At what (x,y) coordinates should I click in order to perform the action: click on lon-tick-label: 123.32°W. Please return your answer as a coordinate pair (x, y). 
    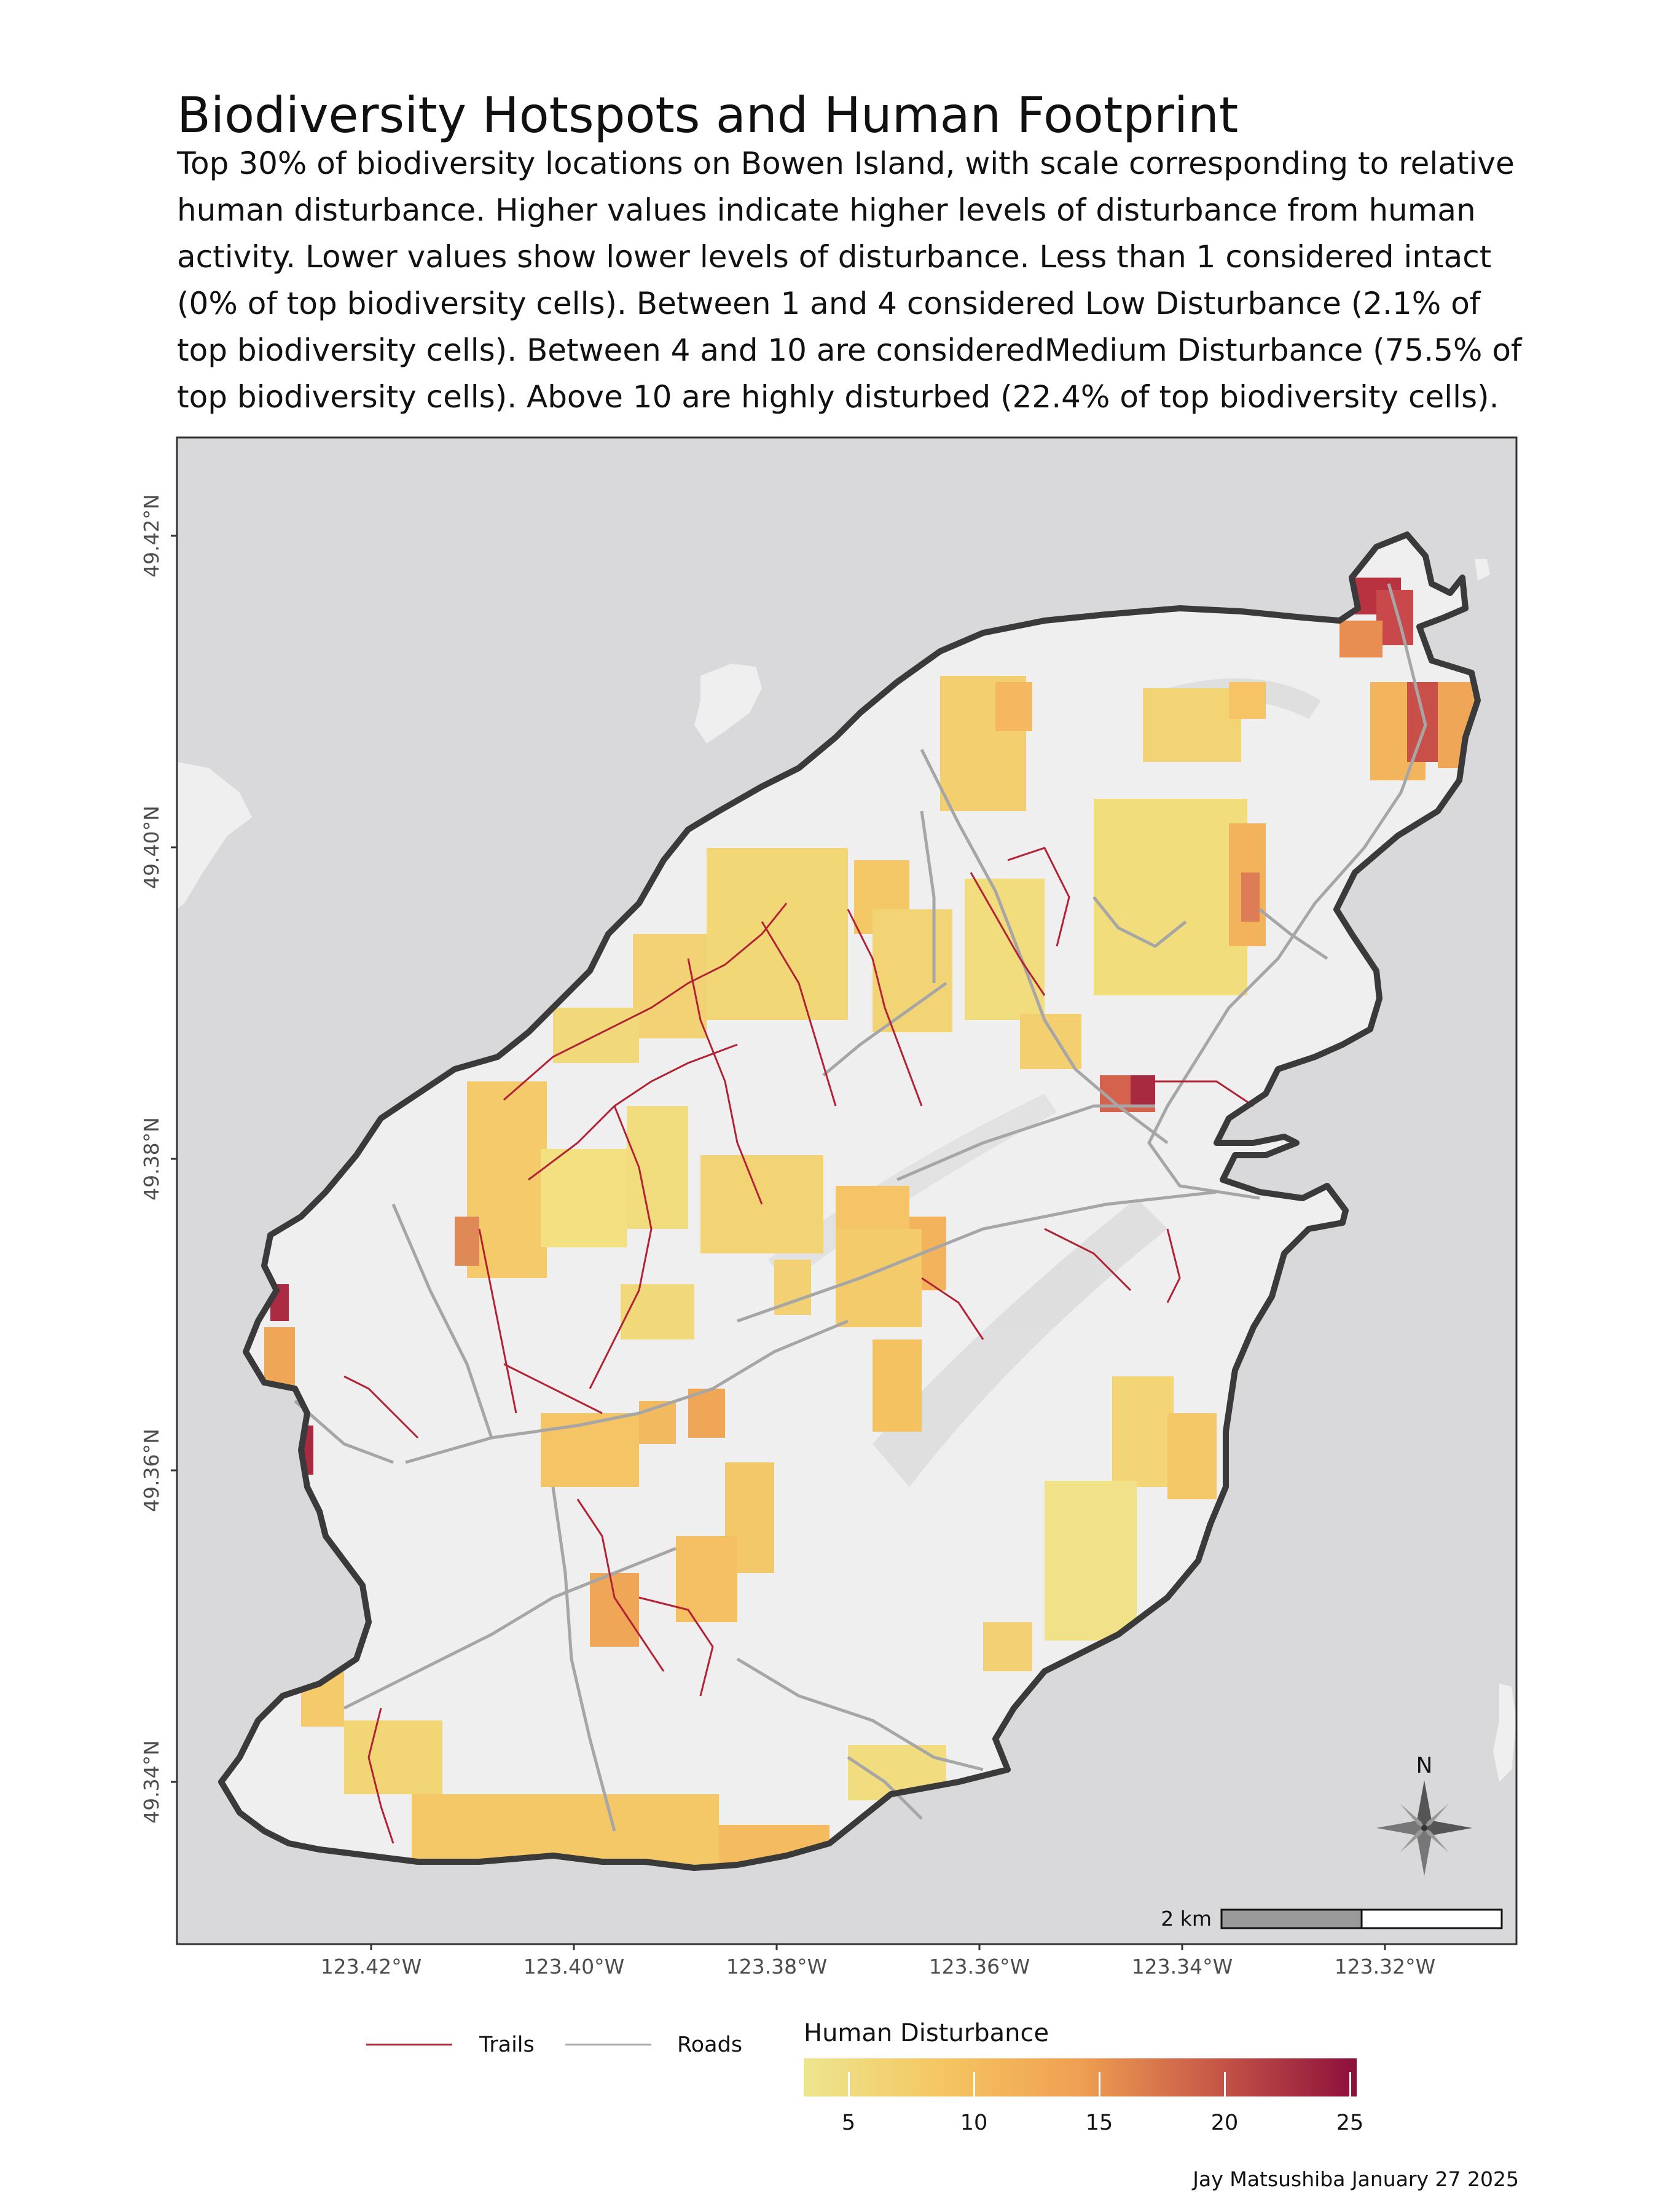
    Looking at the image, I should click on (1385, 1967).